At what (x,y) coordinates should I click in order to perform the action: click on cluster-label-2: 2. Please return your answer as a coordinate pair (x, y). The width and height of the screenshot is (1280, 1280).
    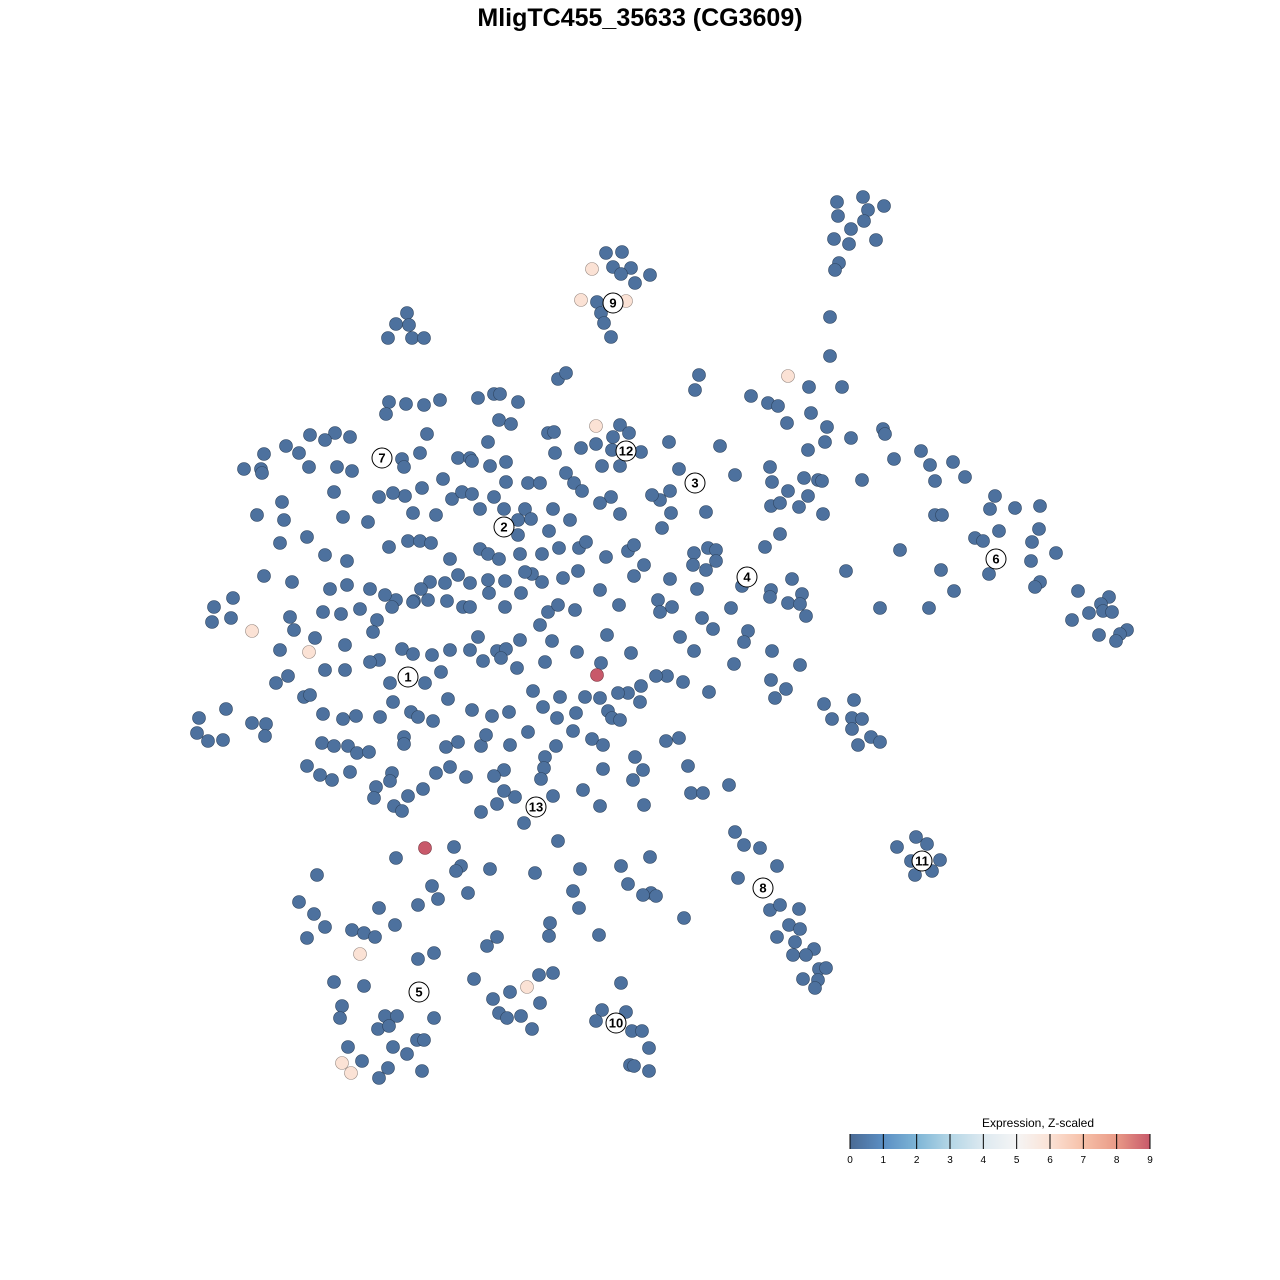
    Looking at the image, I should click on (504, 527).